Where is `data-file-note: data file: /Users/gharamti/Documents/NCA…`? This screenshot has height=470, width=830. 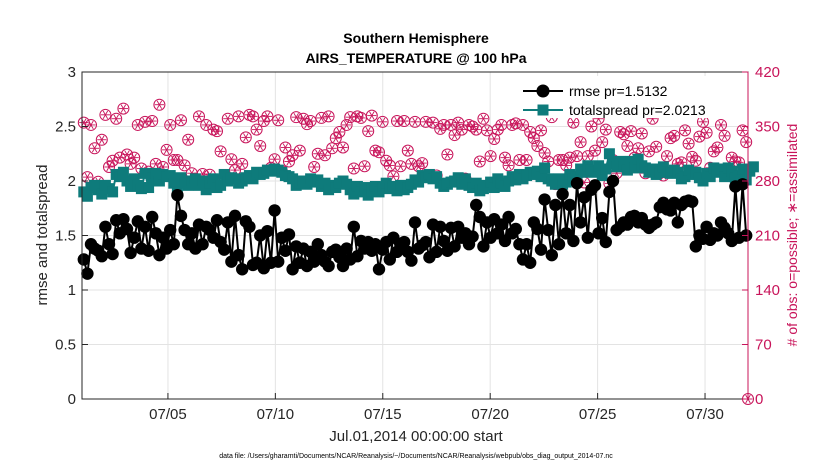
data-file-note: data file: /Users/gharamti/Documents/NCA… is located at coordinates (416, 456).